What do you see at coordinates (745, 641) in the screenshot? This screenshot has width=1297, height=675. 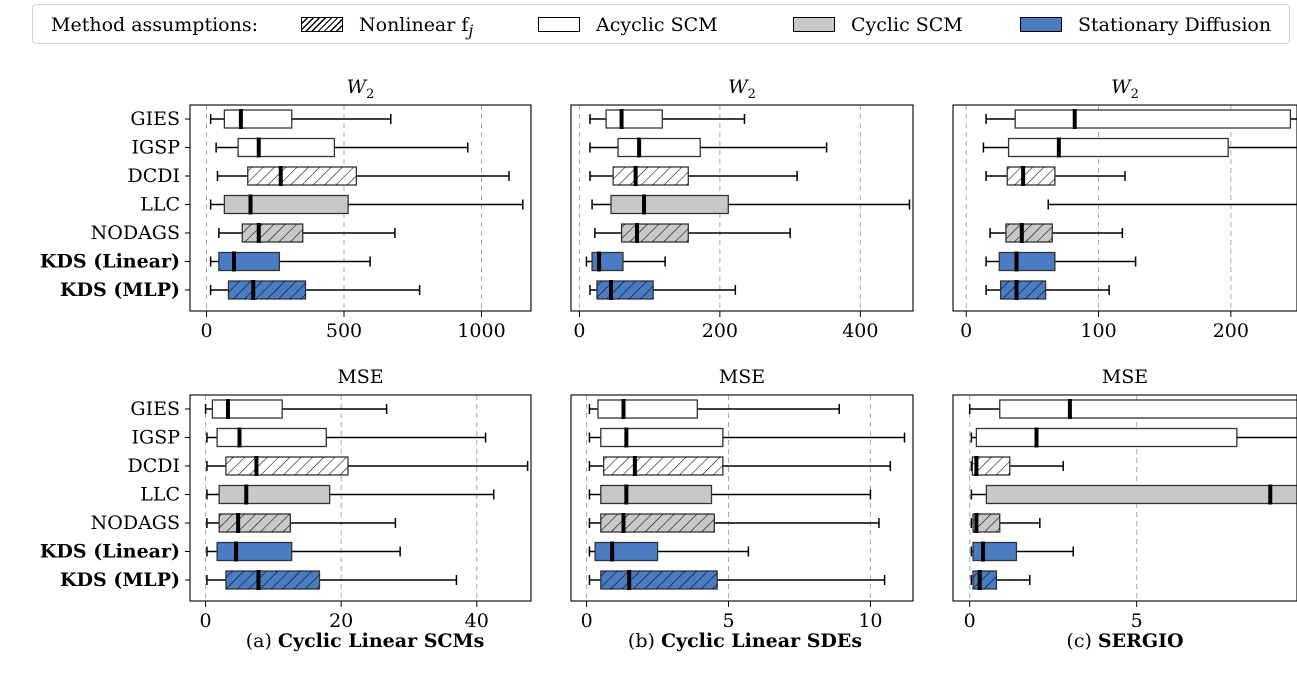 I see `caption-b: (b) Cyclic Linear SDEs` at bounding box center [745, 641].